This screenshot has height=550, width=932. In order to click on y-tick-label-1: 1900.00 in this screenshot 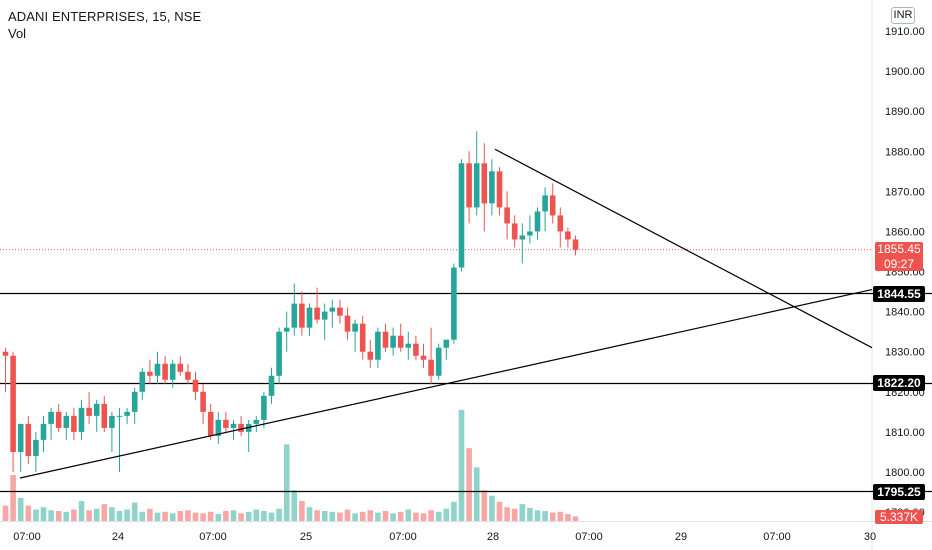, I will do `click(905, 72)`.